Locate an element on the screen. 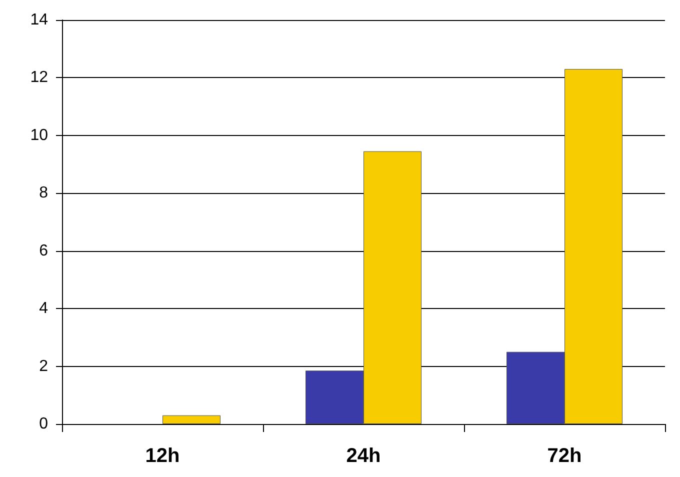 This screenshot has height=477, width=680. y-tick-label: 6 is located at coordinates (43, 251).